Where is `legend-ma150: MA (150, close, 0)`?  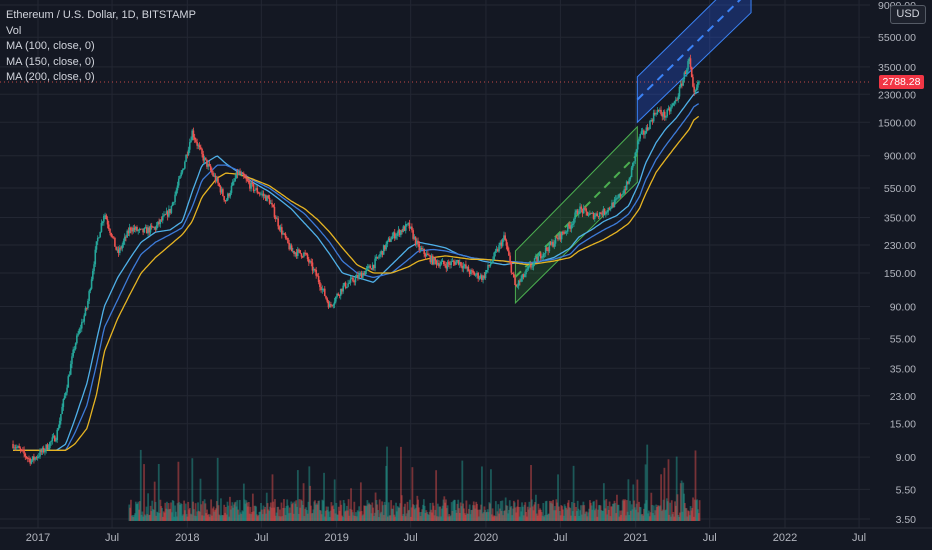
legend-ma150: MA (150, close, 0) is located at coordinates (50, 61).